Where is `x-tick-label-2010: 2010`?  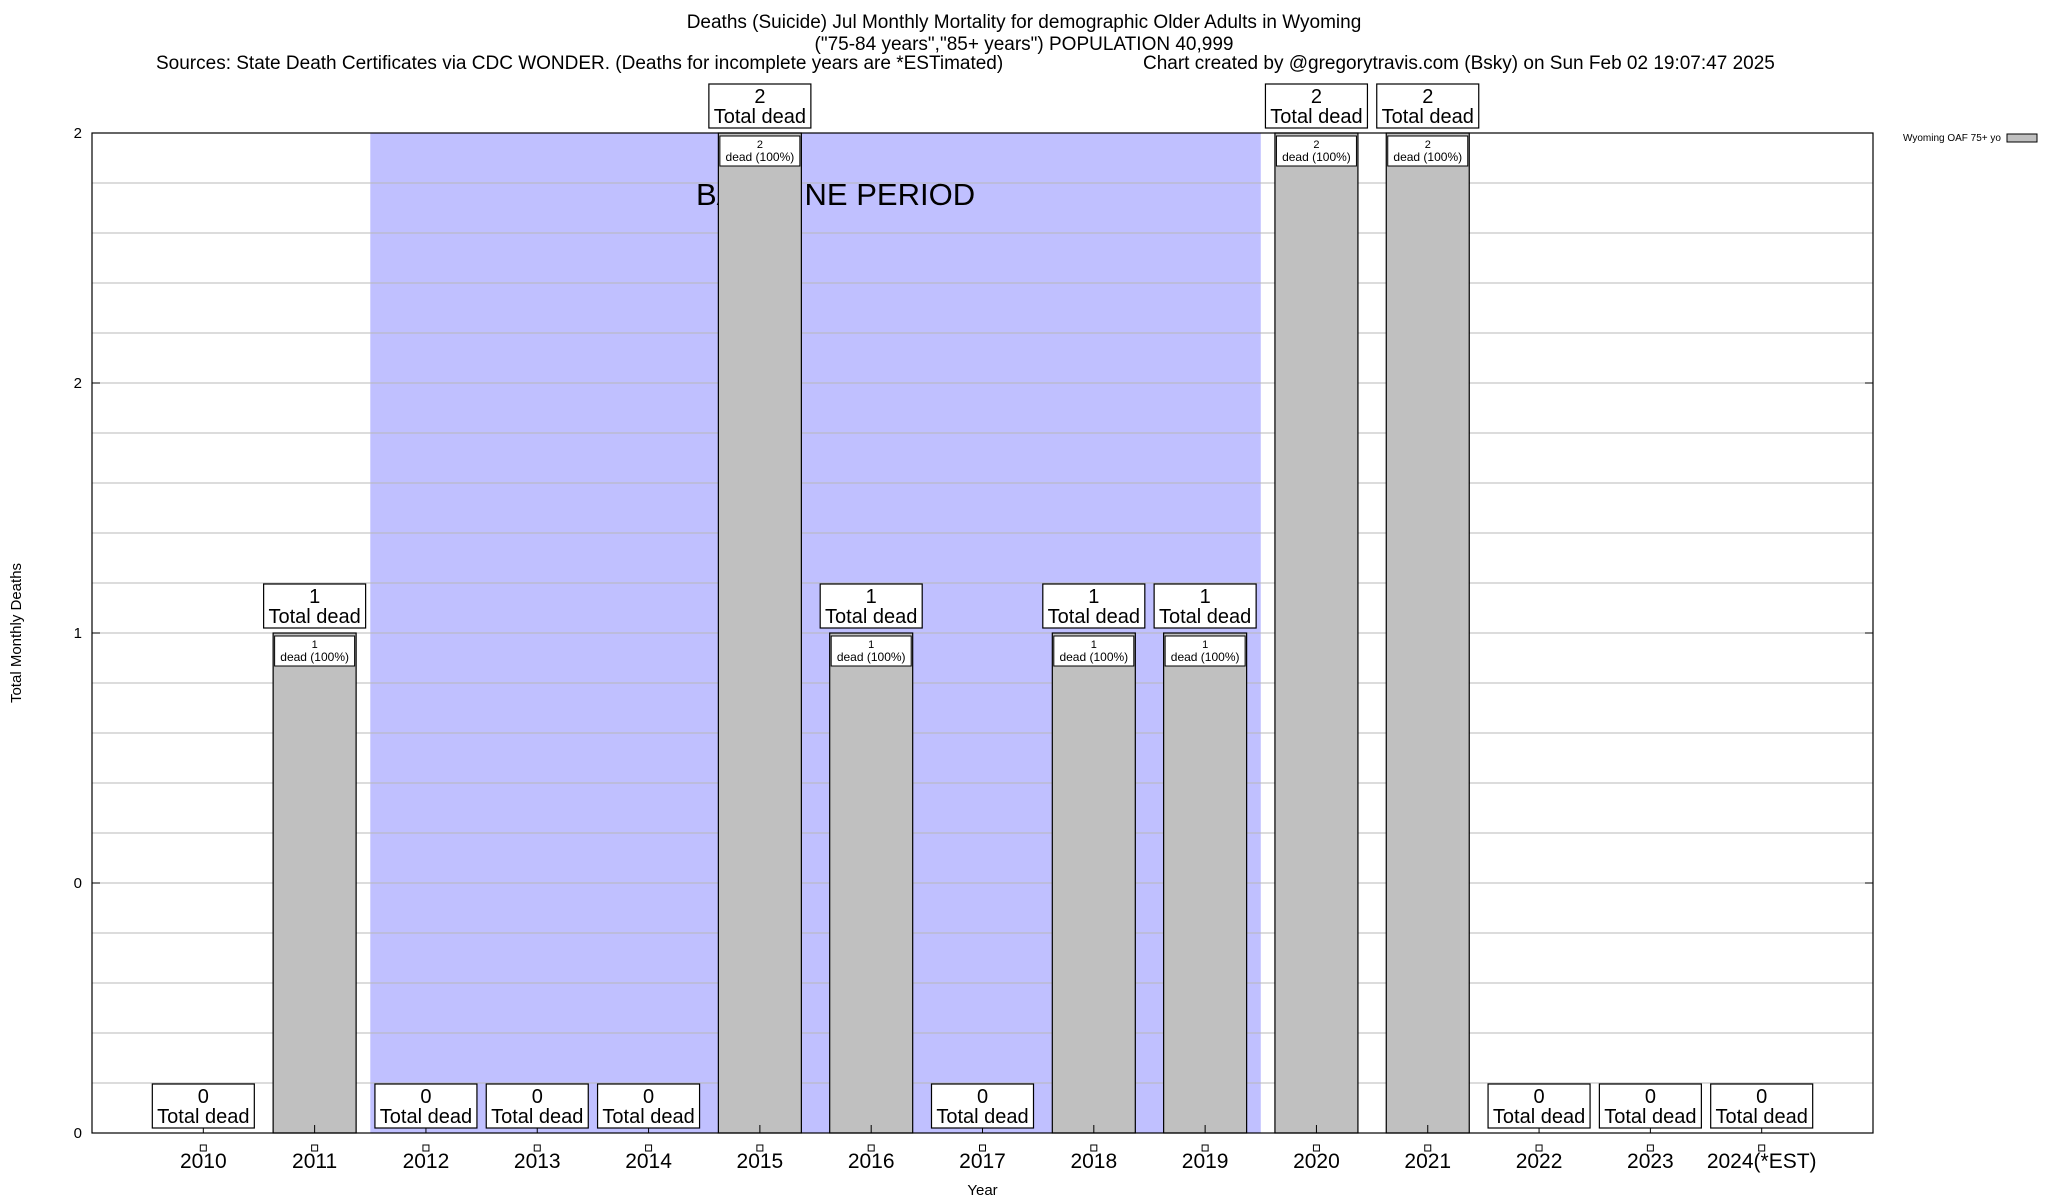
x-tick-label-2010: 2010 is located at coordinates (203, 1161).